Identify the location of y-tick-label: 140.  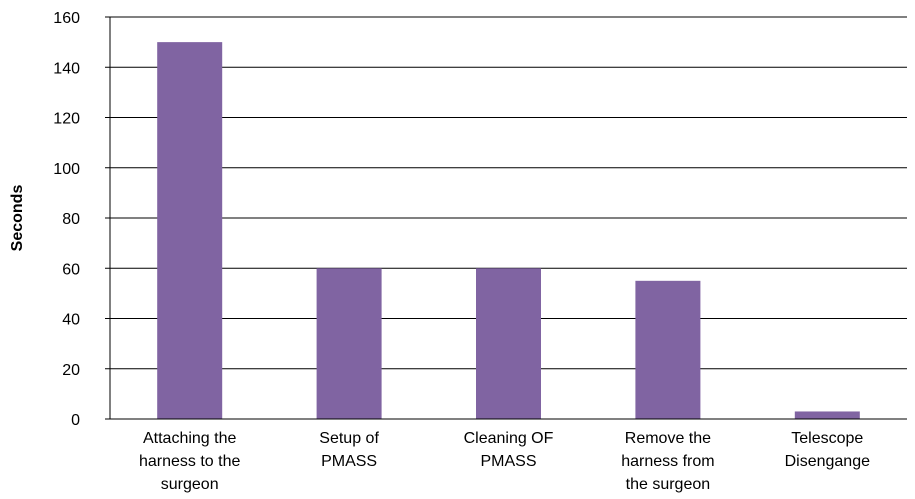
(66, 68).